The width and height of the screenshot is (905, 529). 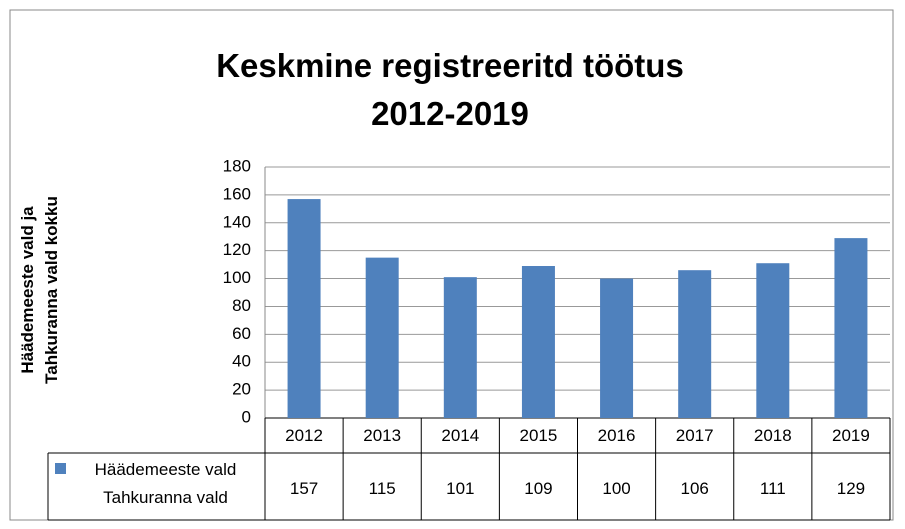 I want to click on x-tick-label: 2015, so click(x=539, y=435).